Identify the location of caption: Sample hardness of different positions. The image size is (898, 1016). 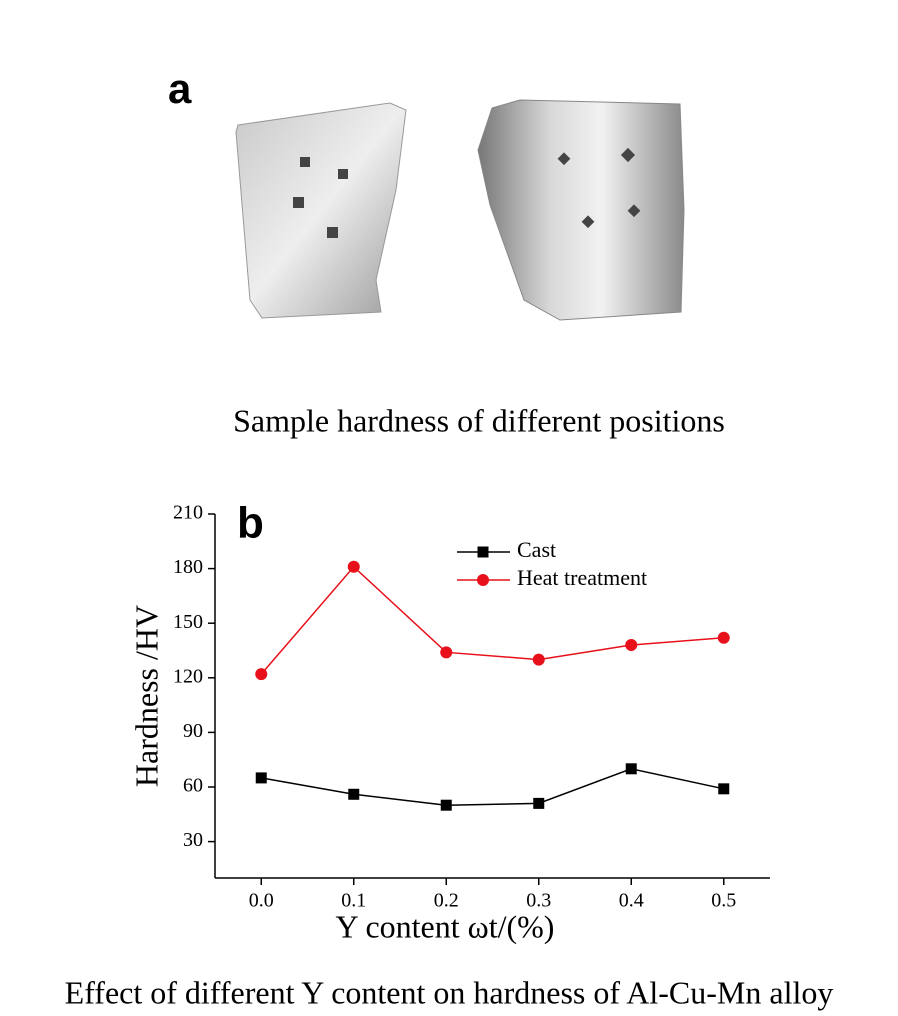
(479, 420).